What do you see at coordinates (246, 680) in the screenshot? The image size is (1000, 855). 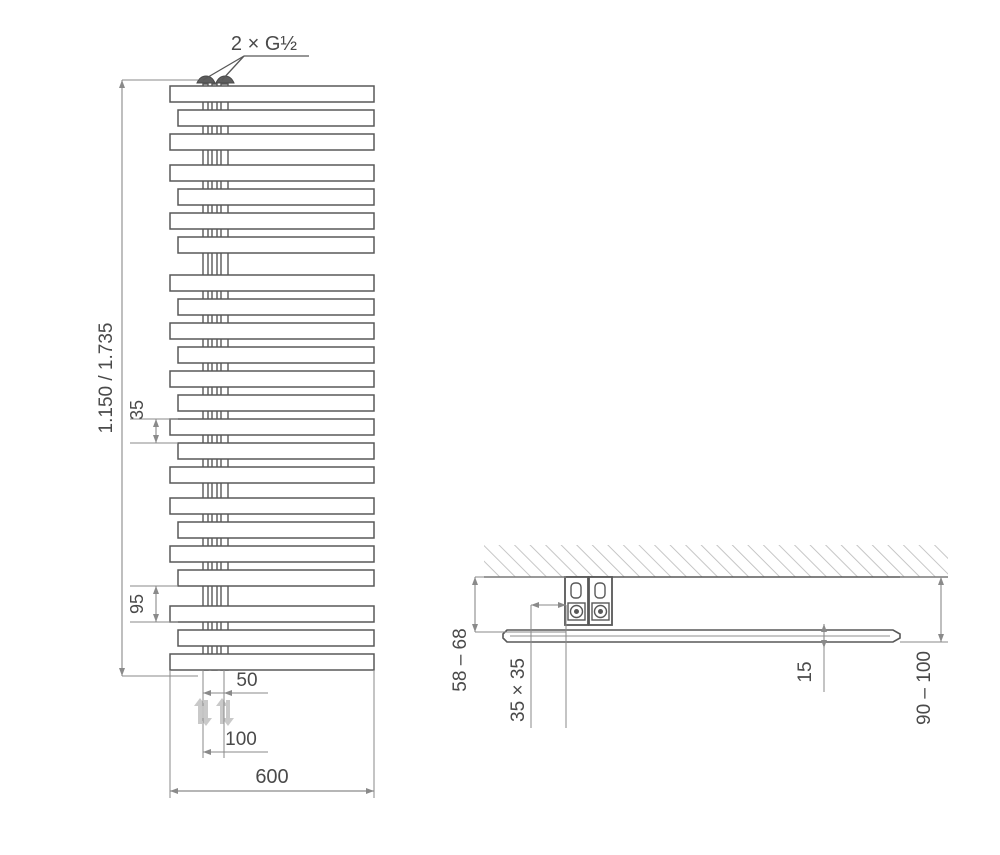 I see `dimension-connection-offset-label: 50` at bounding box center [246, 680].